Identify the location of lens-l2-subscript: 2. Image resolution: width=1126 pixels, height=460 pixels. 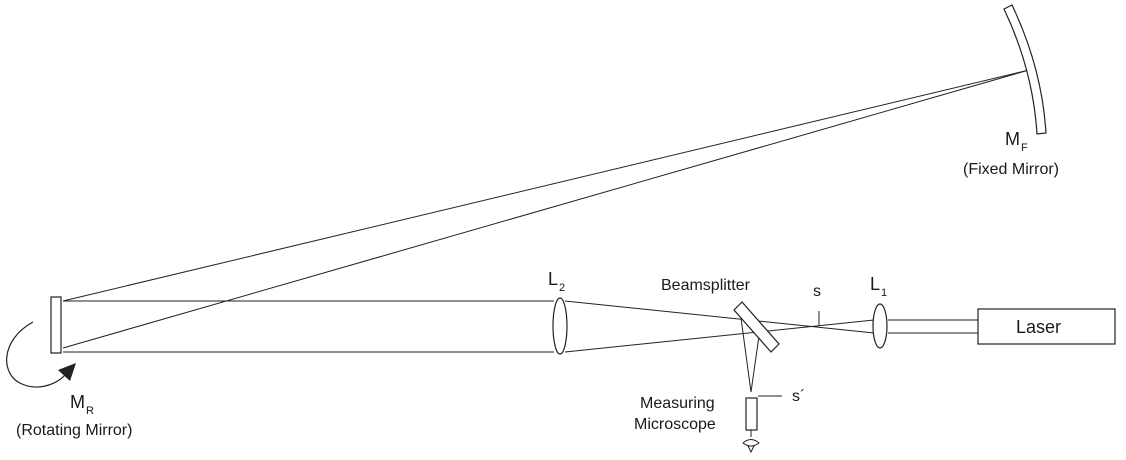
(562, 288).